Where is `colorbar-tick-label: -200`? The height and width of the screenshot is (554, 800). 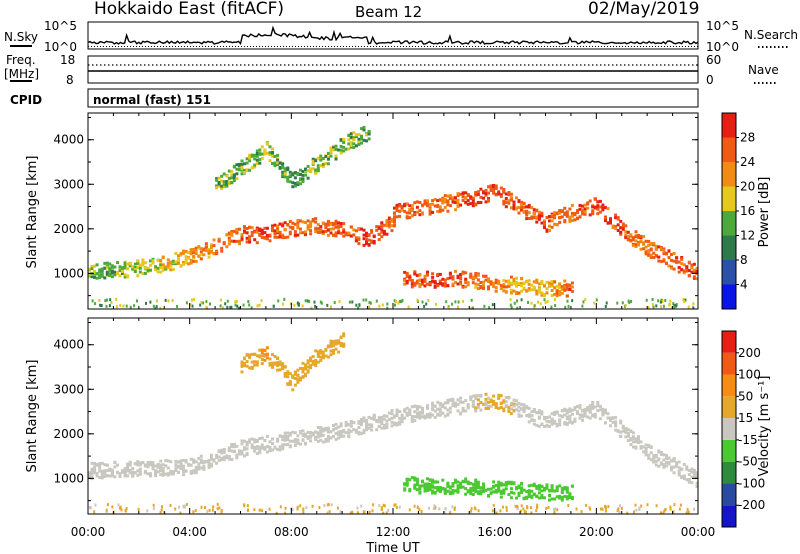 colorbar-tick-label: -200 is located at coordinates (751, 505).